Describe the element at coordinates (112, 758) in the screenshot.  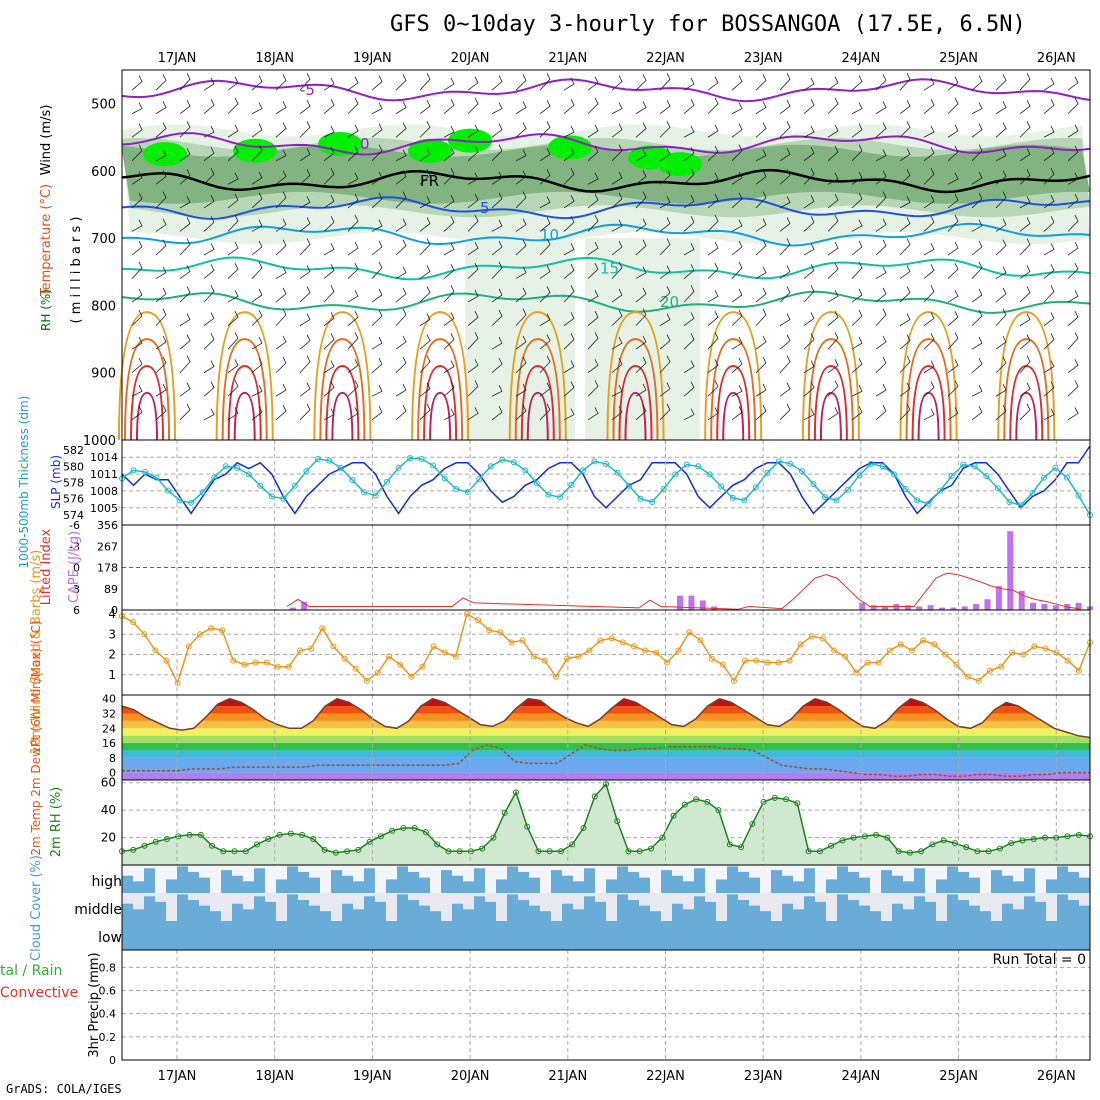
I see `temp-ytick: 8` at that location.